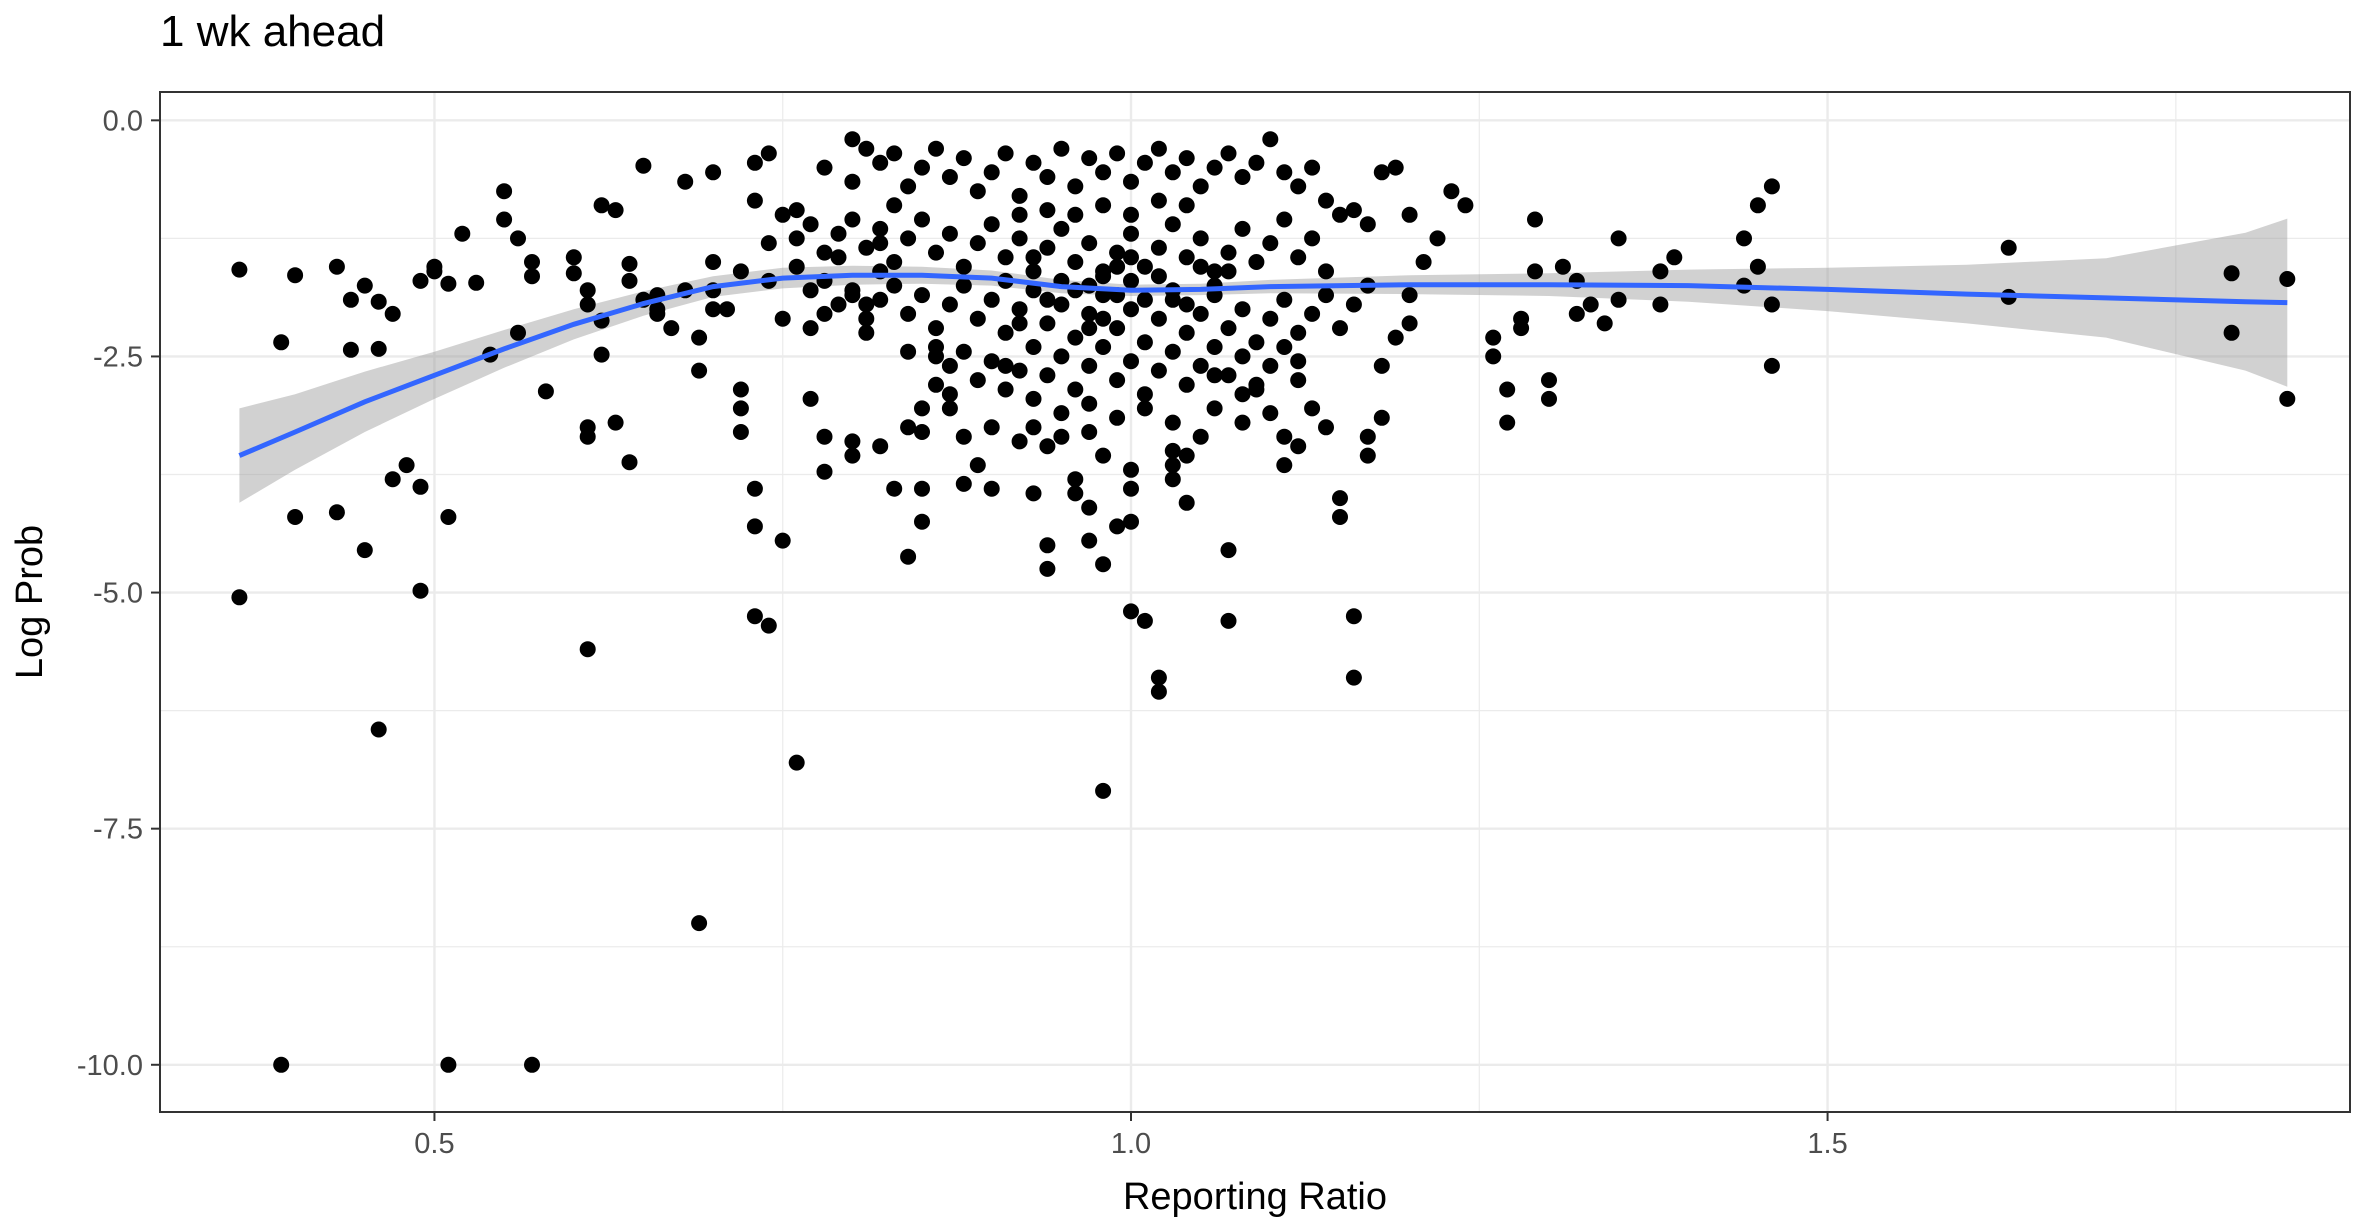  Describe the element at coordinates (118, 593) in the screenshot. I see `y-axis: 0.0 -2.5 -5.0 -7.5 -10.0` at that location.